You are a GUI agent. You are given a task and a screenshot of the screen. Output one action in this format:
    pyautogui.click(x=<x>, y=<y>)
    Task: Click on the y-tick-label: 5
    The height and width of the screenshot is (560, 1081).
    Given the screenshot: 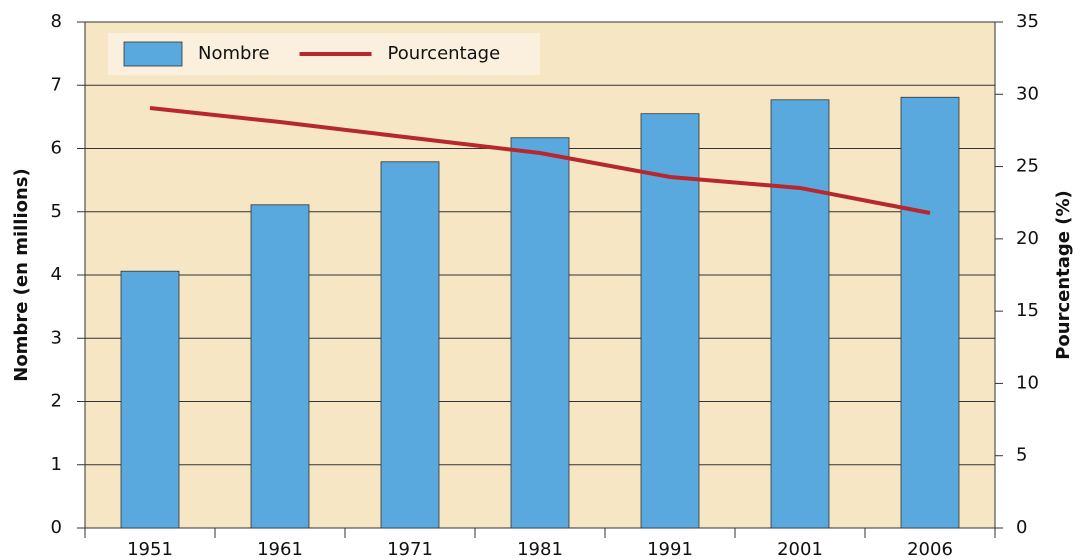 What is the action you would take?
    pyautogui.click(x=56, y=211)
    